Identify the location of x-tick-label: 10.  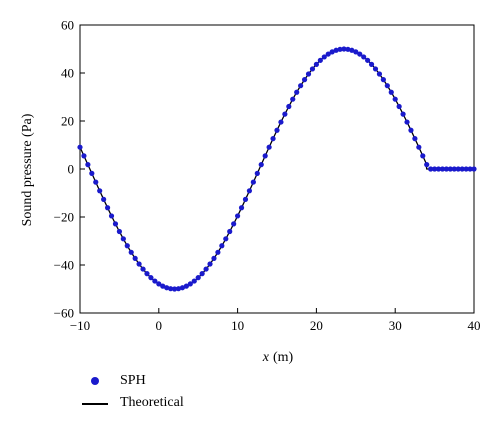
(237, 325).